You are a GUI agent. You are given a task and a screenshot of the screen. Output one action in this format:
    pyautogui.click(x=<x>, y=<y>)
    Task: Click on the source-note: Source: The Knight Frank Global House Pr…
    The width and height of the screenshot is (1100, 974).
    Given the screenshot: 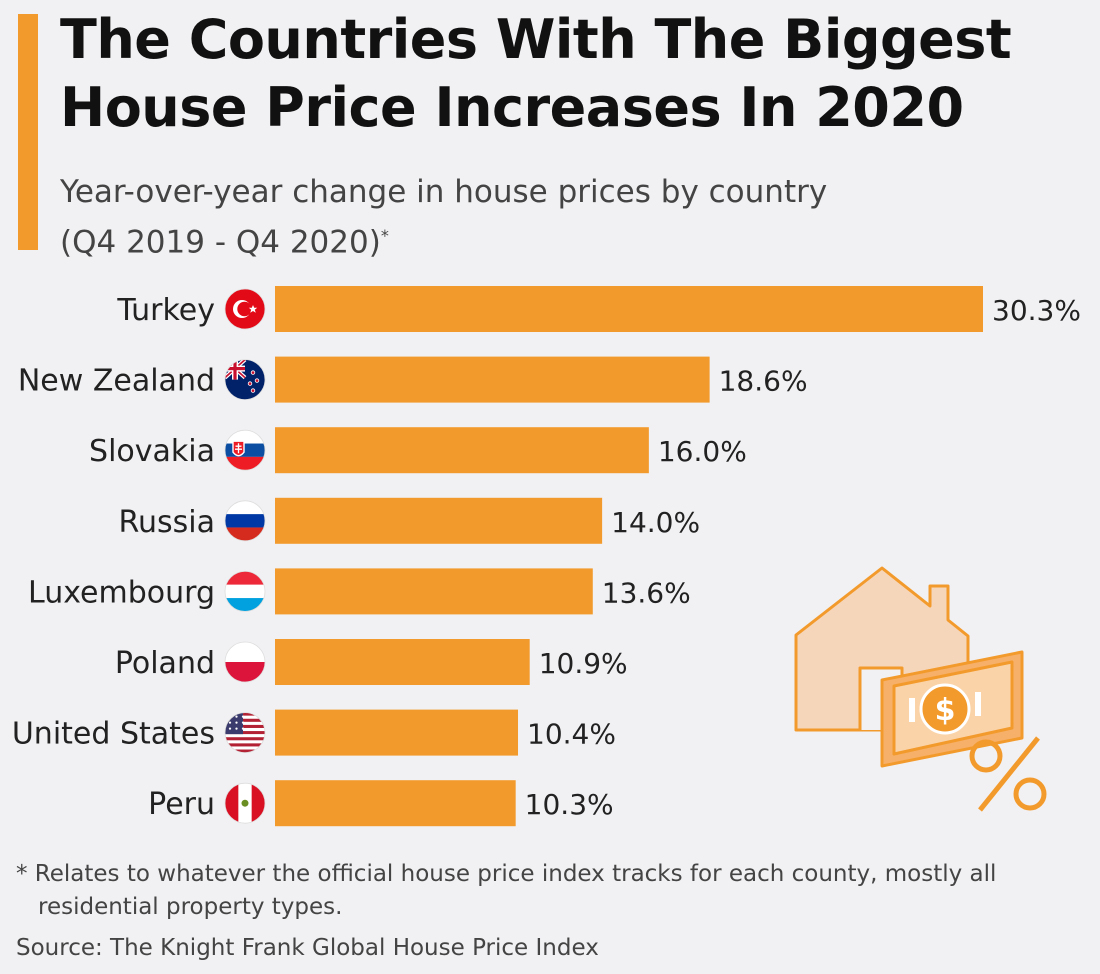 What is the action you would take?
    pyautogui.click(x=307, y=948)
    